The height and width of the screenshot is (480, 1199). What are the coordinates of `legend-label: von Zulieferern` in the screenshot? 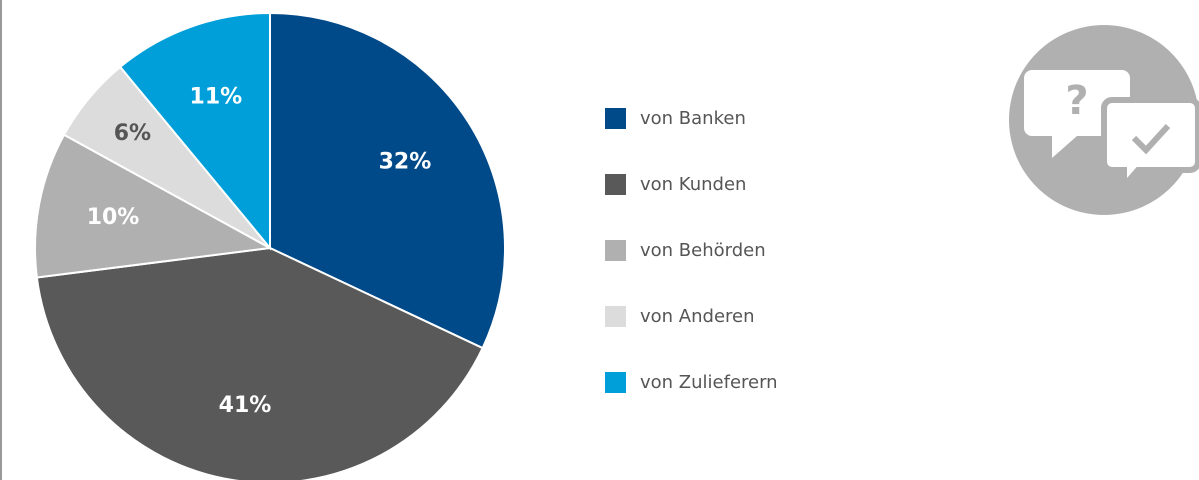 It's located at (709, 382).